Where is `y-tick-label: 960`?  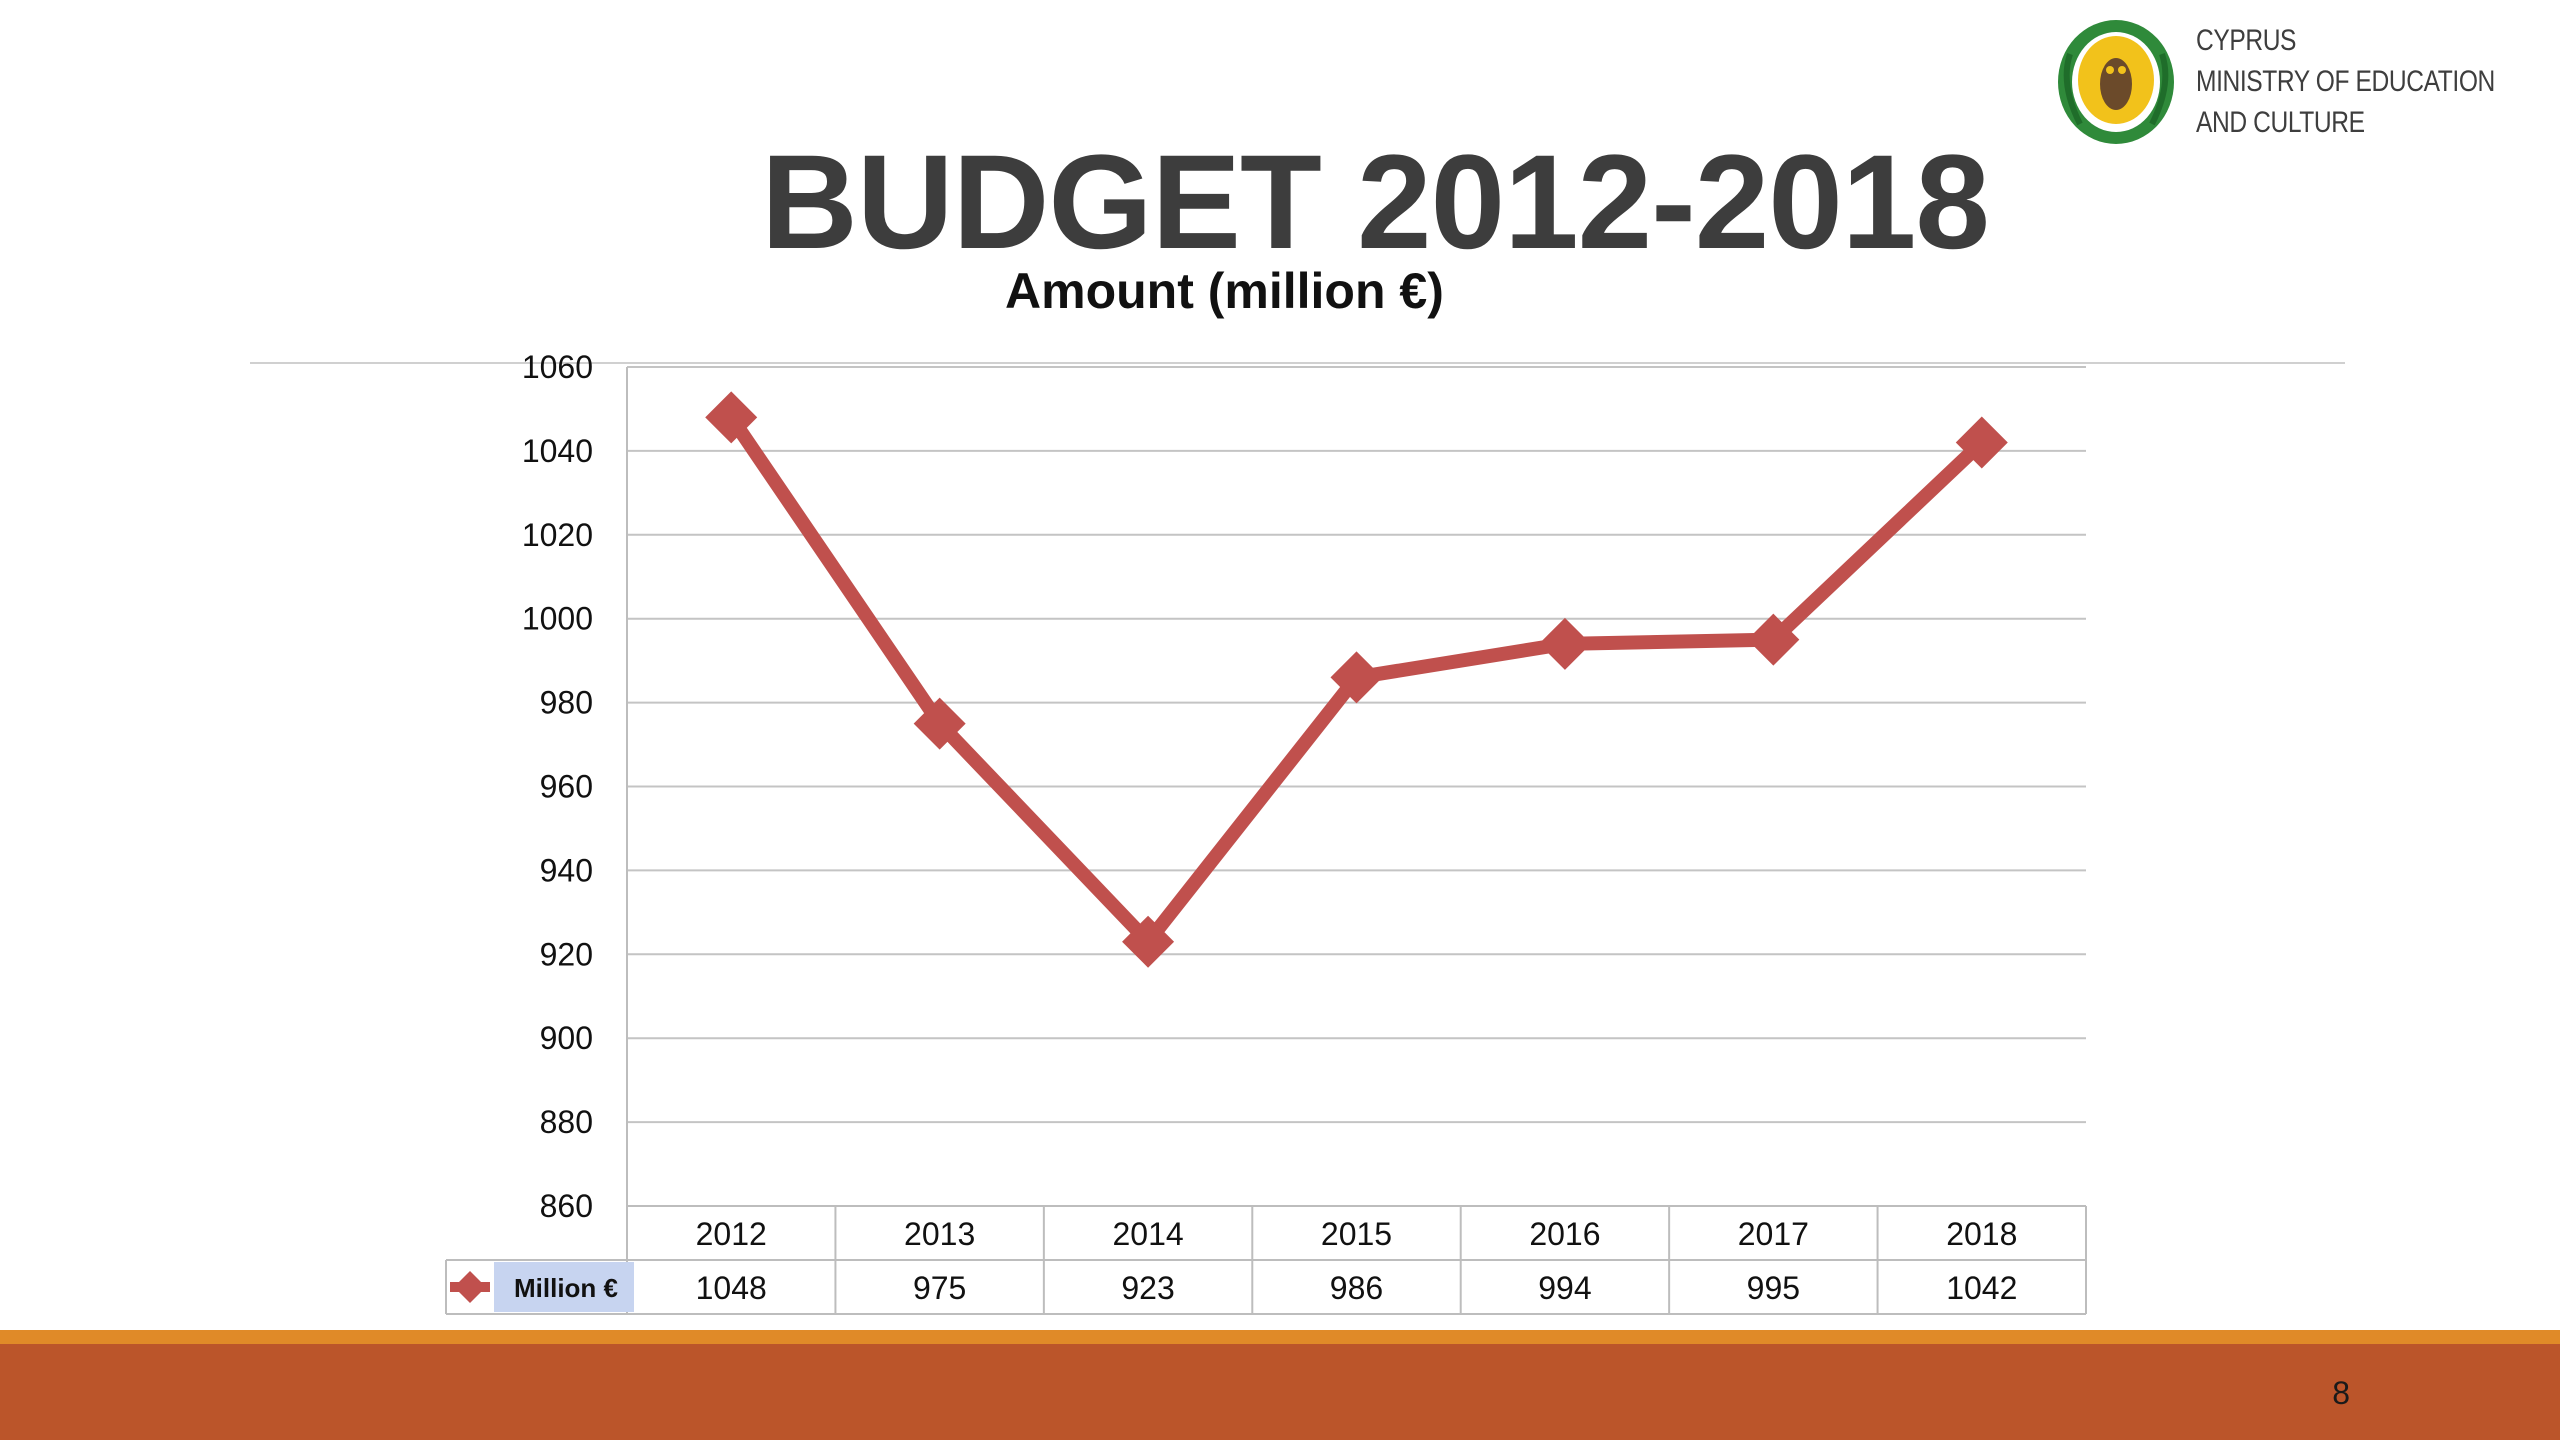
y-tick-label: 960 is located at coordinates (566, 787).